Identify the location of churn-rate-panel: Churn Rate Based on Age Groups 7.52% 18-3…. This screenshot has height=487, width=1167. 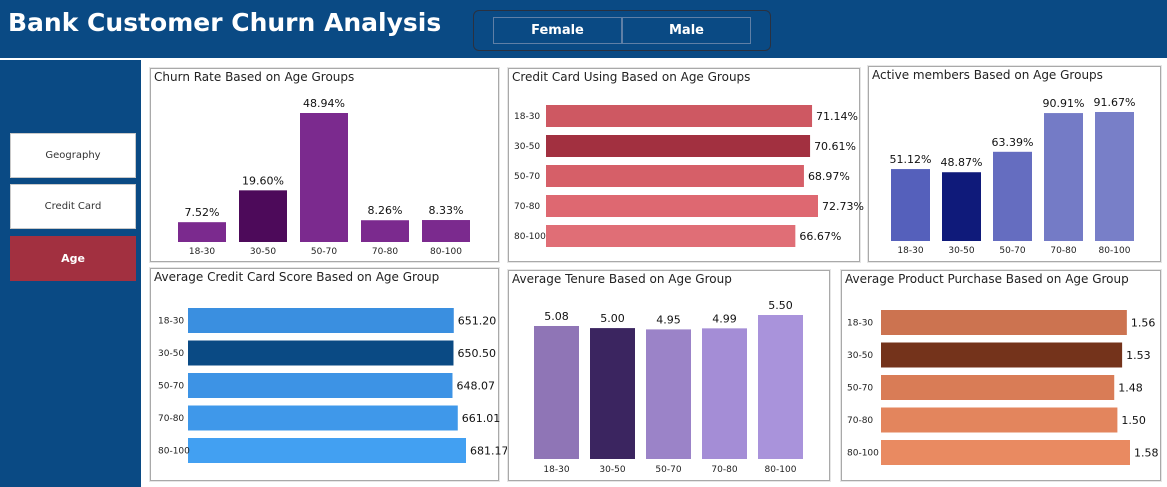
(324, 165).